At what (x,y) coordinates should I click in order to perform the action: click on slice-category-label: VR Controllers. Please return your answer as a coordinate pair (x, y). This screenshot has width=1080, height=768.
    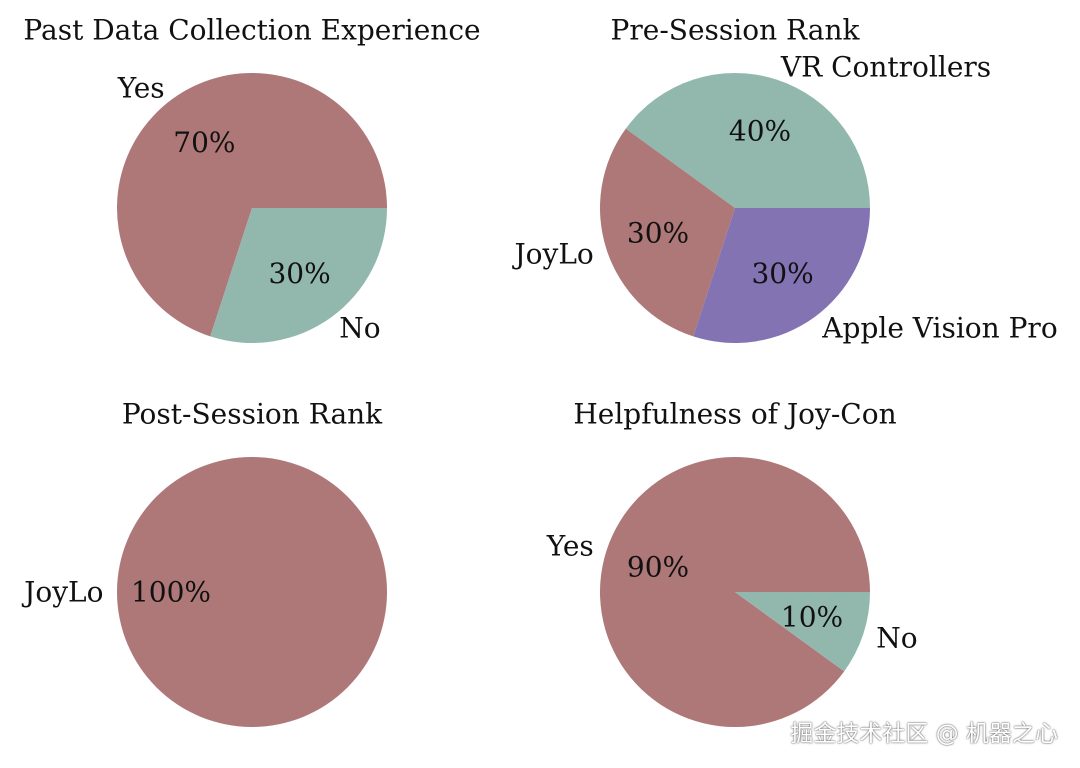
    Looking at the image, I should click on (885, 66).